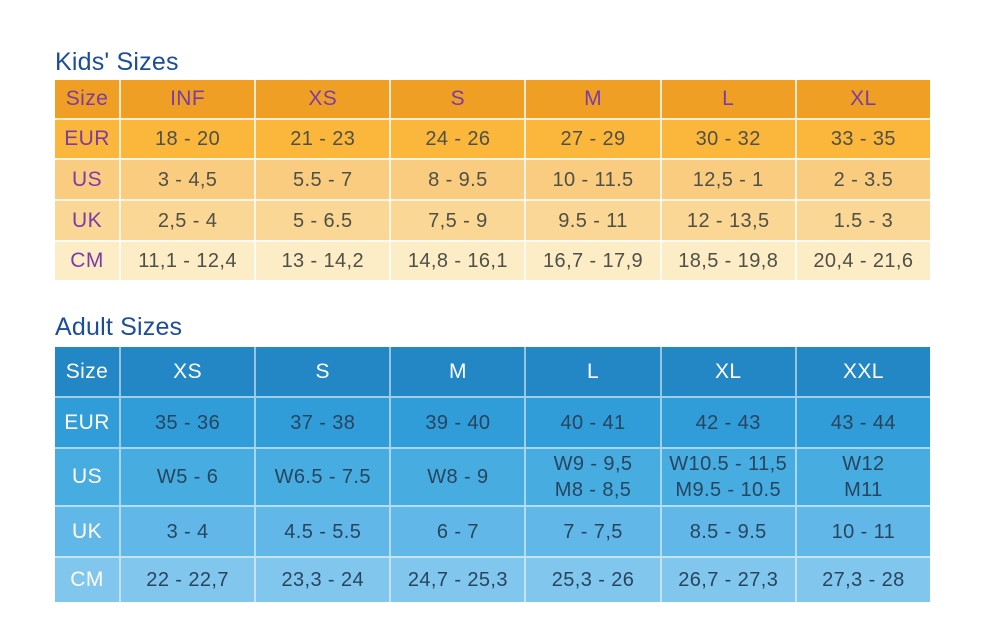 This screenshot has height=643, width=1000. What do you see at coordinates (457, 219) in the screenshot?
I see `size-cell: 7,5 - 9` at bounding box center [457, 219].